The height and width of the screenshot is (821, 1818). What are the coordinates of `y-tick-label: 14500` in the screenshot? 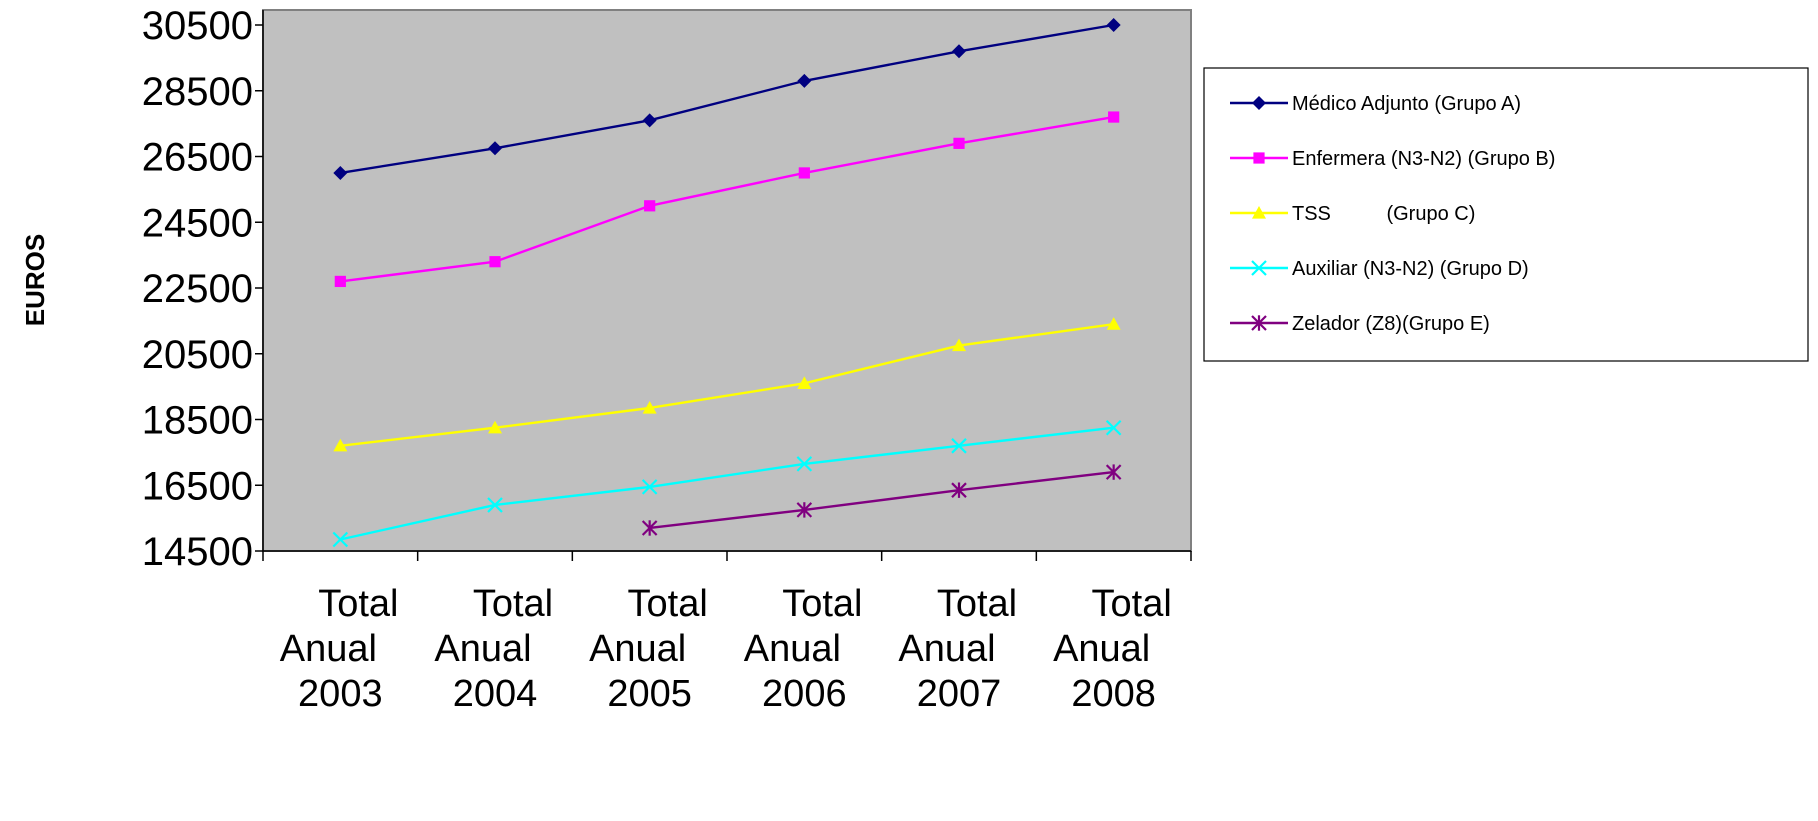 It's located at (197, 552).